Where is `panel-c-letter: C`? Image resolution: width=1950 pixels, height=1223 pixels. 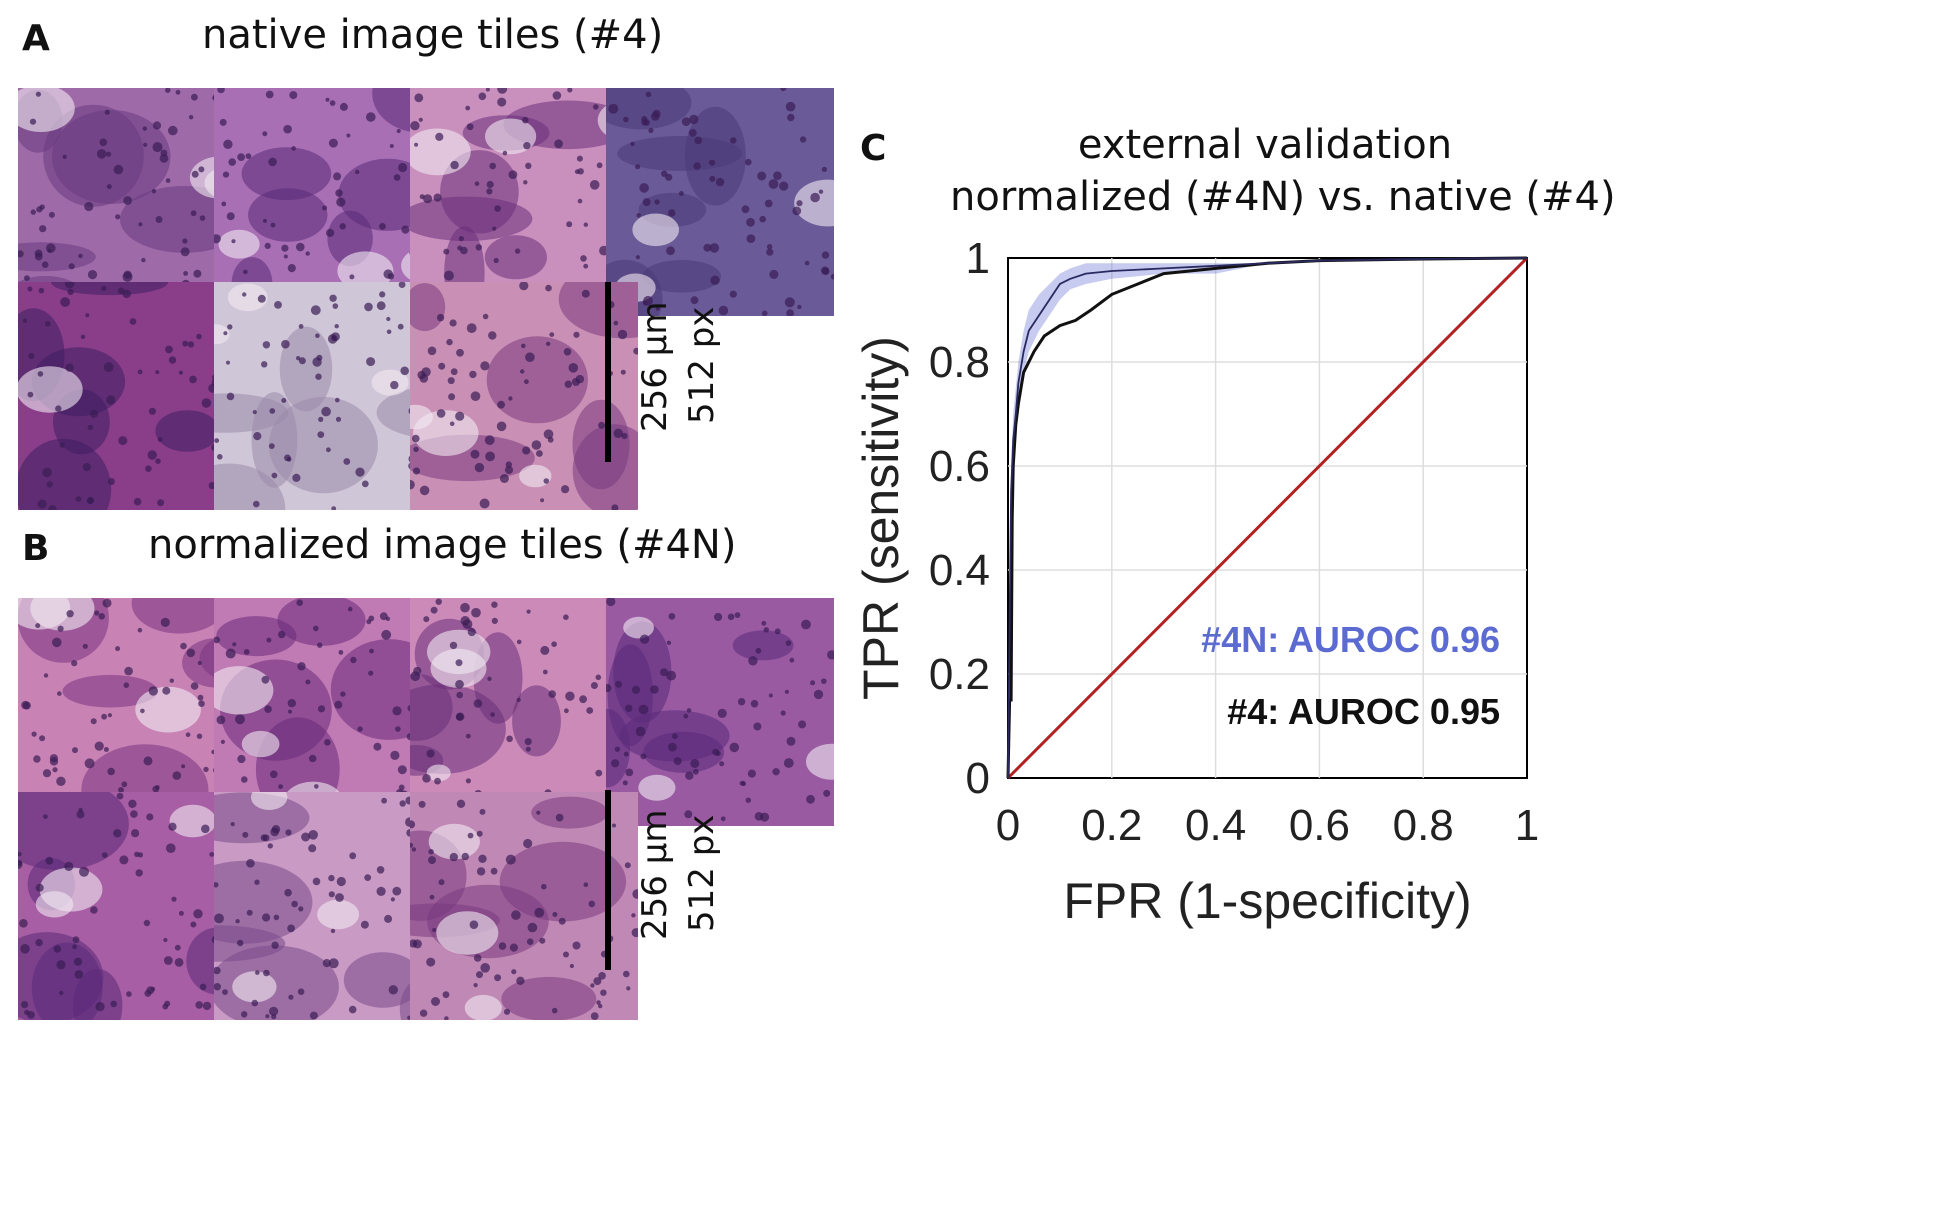
panel-c-letter: C is located at coordinates (873, 148).